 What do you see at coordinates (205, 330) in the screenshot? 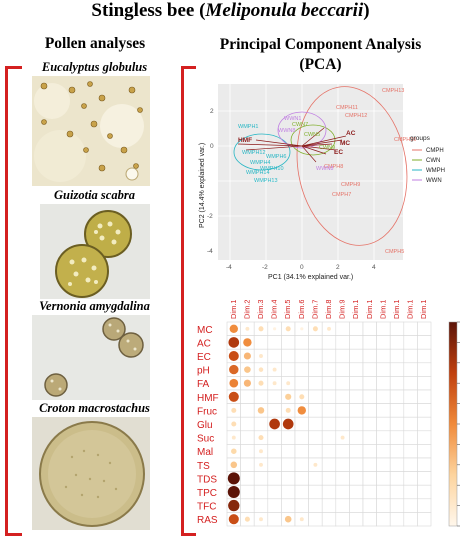
I see `row-label-mc: MC` at bounding box center [205, 330].